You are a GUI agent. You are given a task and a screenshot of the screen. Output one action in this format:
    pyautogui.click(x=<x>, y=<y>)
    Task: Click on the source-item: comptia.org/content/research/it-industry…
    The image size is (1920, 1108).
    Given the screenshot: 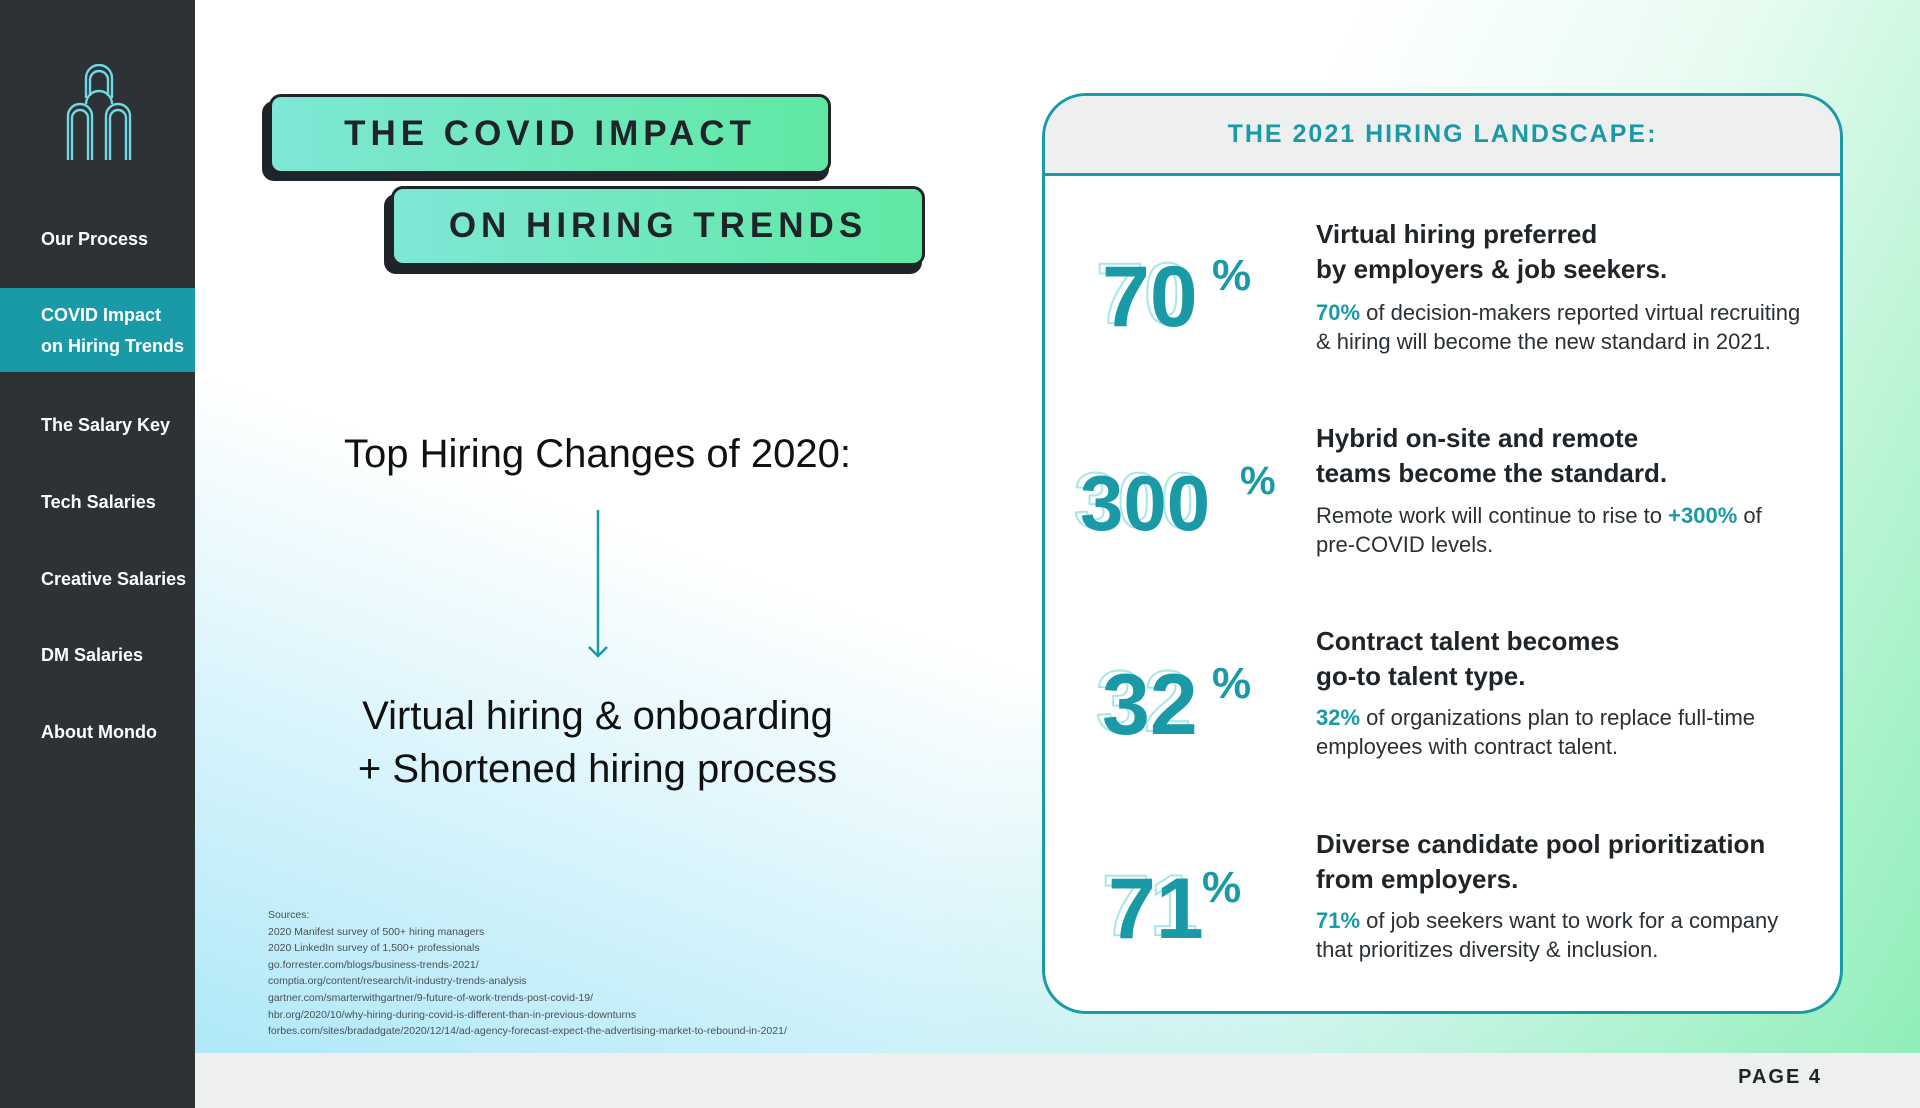 What is the action you would take?
    pyautogui.click(x=397, y=981)
    